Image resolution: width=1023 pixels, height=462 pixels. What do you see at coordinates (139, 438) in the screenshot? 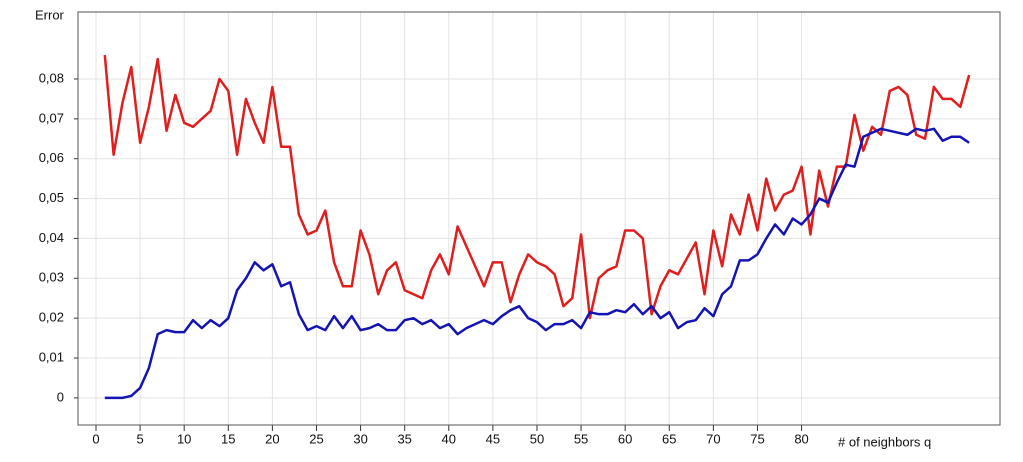
I see `x-tick-label: 5` at bounding box center [139, 438].